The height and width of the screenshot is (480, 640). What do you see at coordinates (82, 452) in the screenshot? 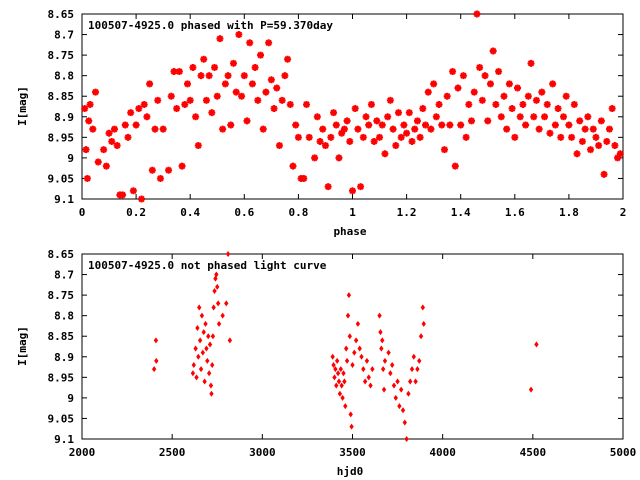
I see `x-tick-label: 2000` at bounding box center [82, 452].